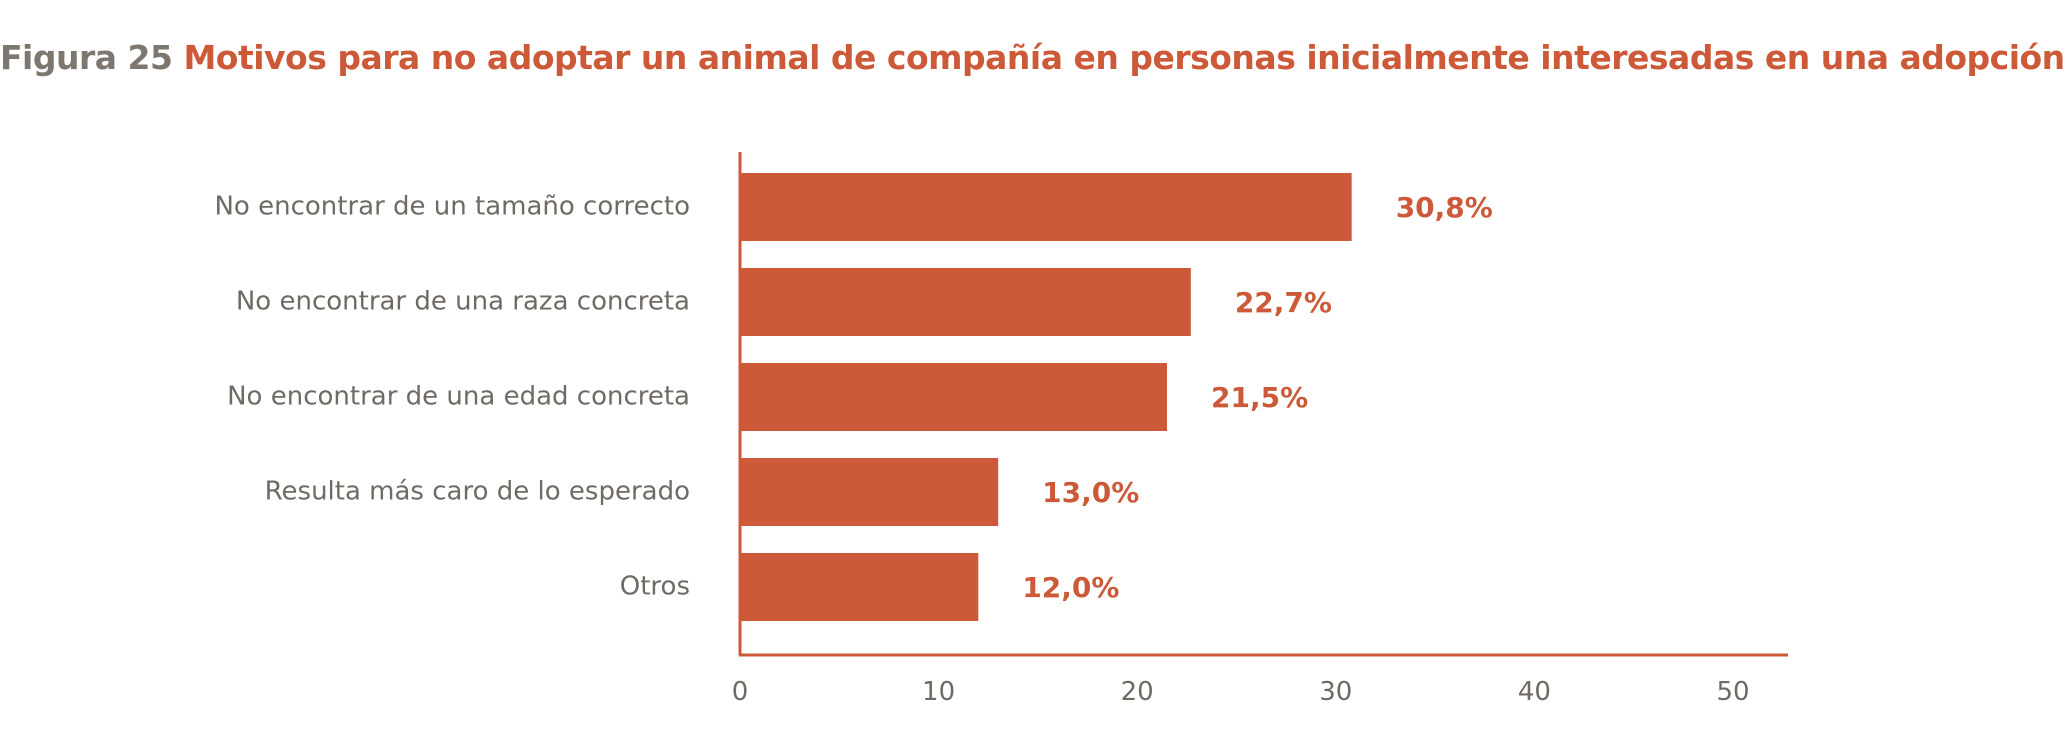  I want to click on data-label: 22,7%, so click(1283, 302).